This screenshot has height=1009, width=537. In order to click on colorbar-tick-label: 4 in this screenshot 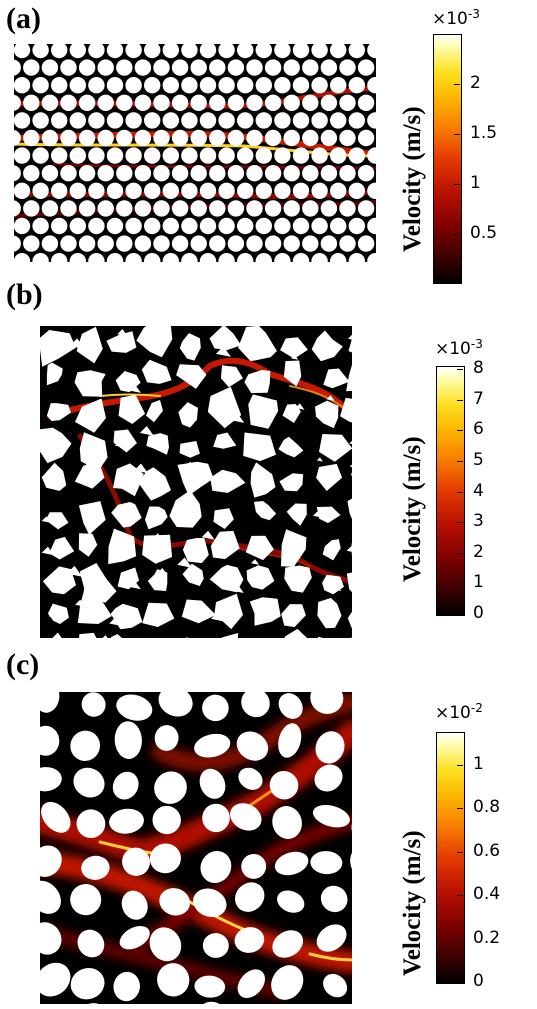, I will do `click(478, 490)`.